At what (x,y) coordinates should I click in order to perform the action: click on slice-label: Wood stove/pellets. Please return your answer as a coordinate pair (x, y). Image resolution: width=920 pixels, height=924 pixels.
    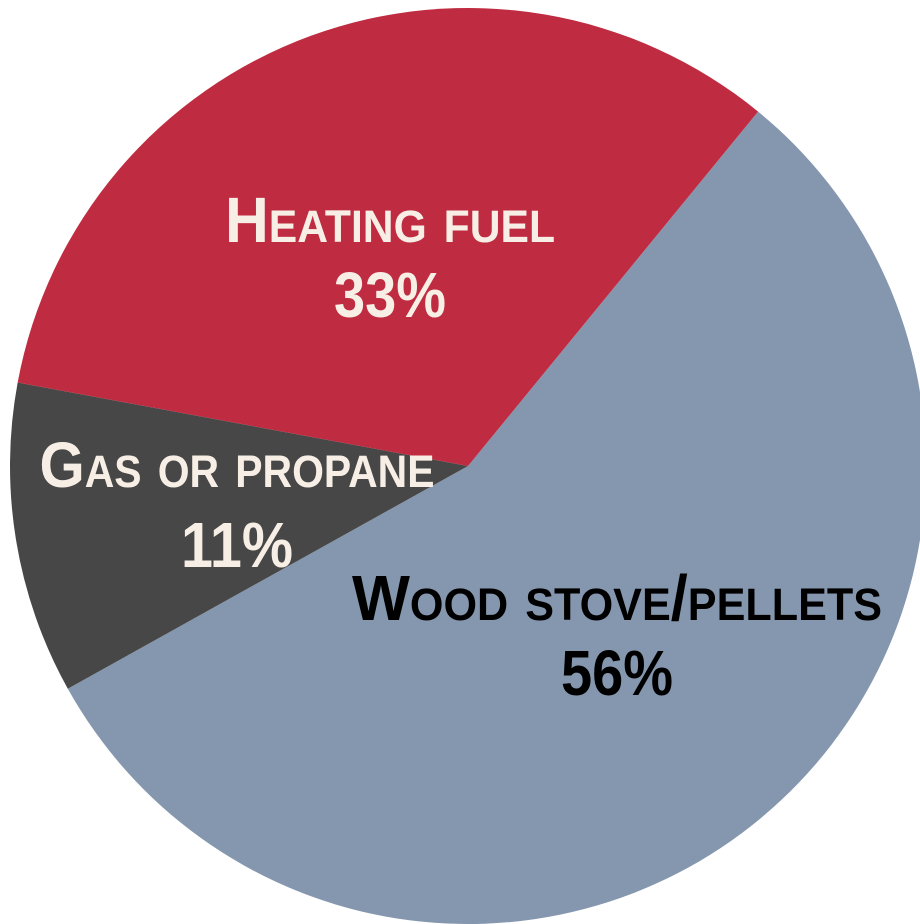
    Looking at the image, I should click on (617, 598).